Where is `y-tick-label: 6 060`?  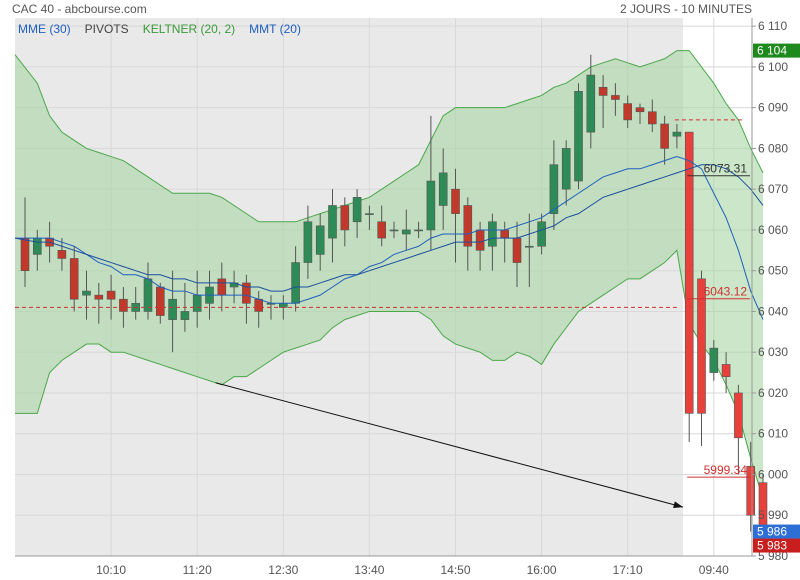 y-tick-label: 6 060 is located at coordinates (773, 230).